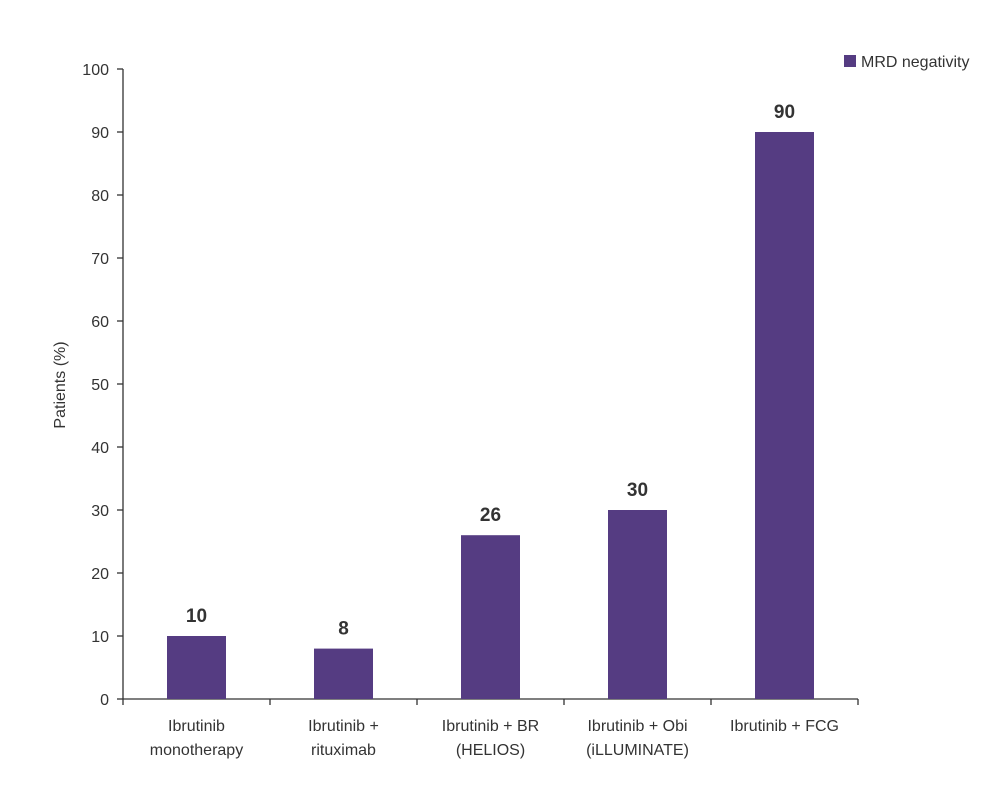 This screenshot has width=1000, height=806. What do you see at coordinates (343, 629) in the screenshot?
I see `bar-value-label: 8` at bounding box center [343, 629].